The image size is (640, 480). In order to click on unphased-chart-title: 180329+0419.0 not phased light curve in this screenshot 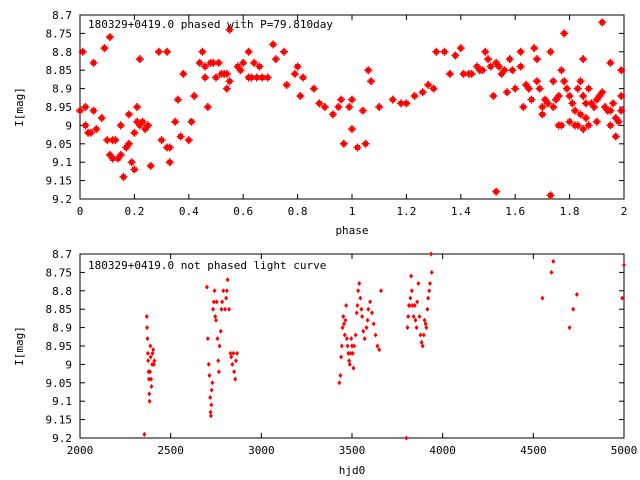, I will do `click(207, 265)`.